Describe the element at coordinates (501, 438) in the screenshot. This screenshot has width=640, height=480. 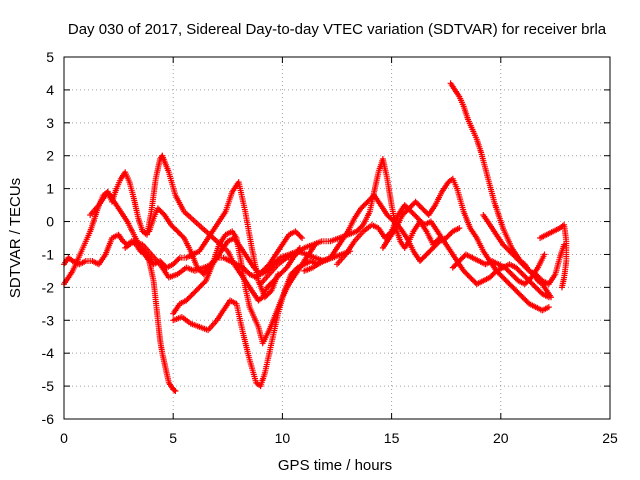
I see `x-tick-label: 20` at that location.